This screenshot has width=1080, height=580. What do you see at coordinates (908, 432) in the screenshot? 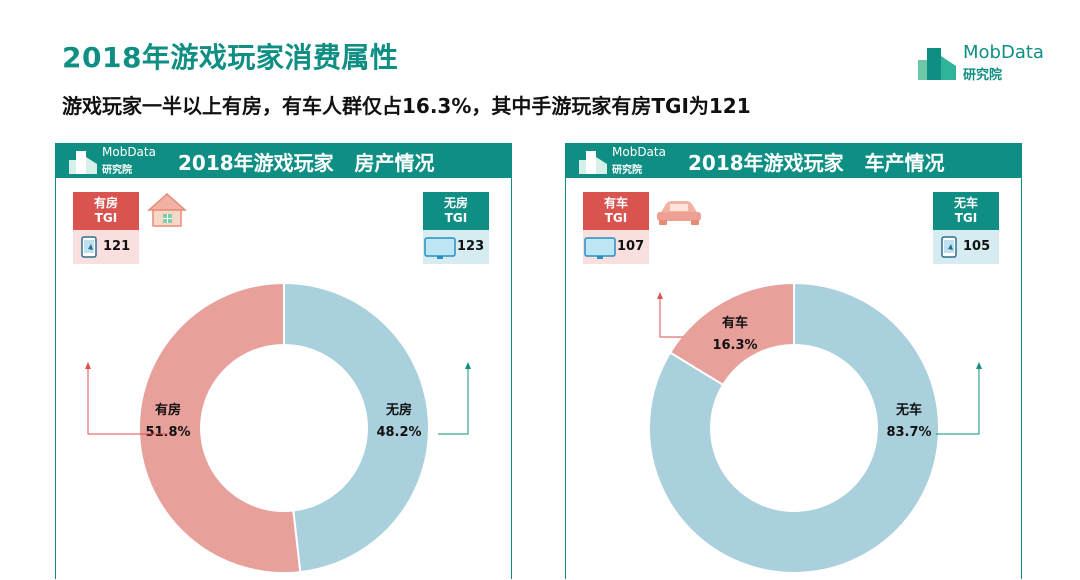
I see `slice-value-label: 83.7%` at bounding box center [908, 432].